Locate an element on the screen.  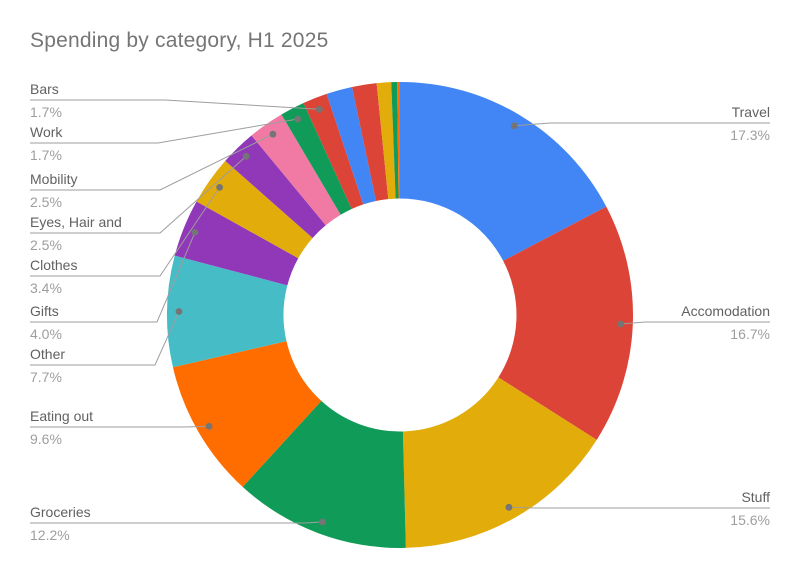
leader-dot-clothes is located at coordinates (220, 187).